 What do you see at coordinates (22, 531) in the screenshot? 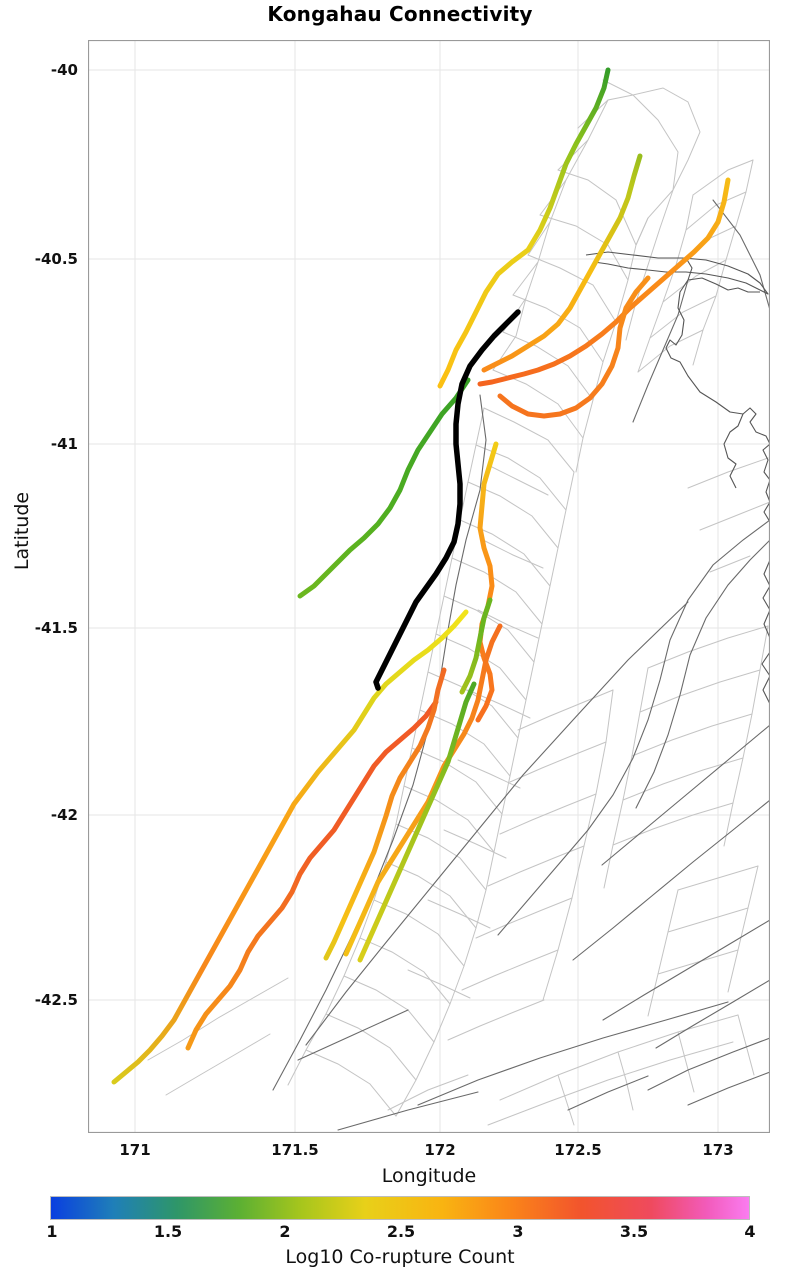
I see `y-axis-title: Latitude` at bounding box center [22, 531].